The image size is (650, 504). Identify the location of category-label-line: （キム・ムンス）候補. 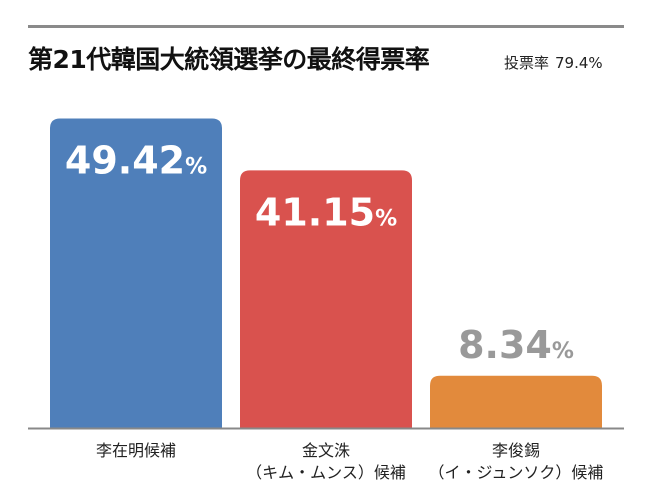
(326, 472).